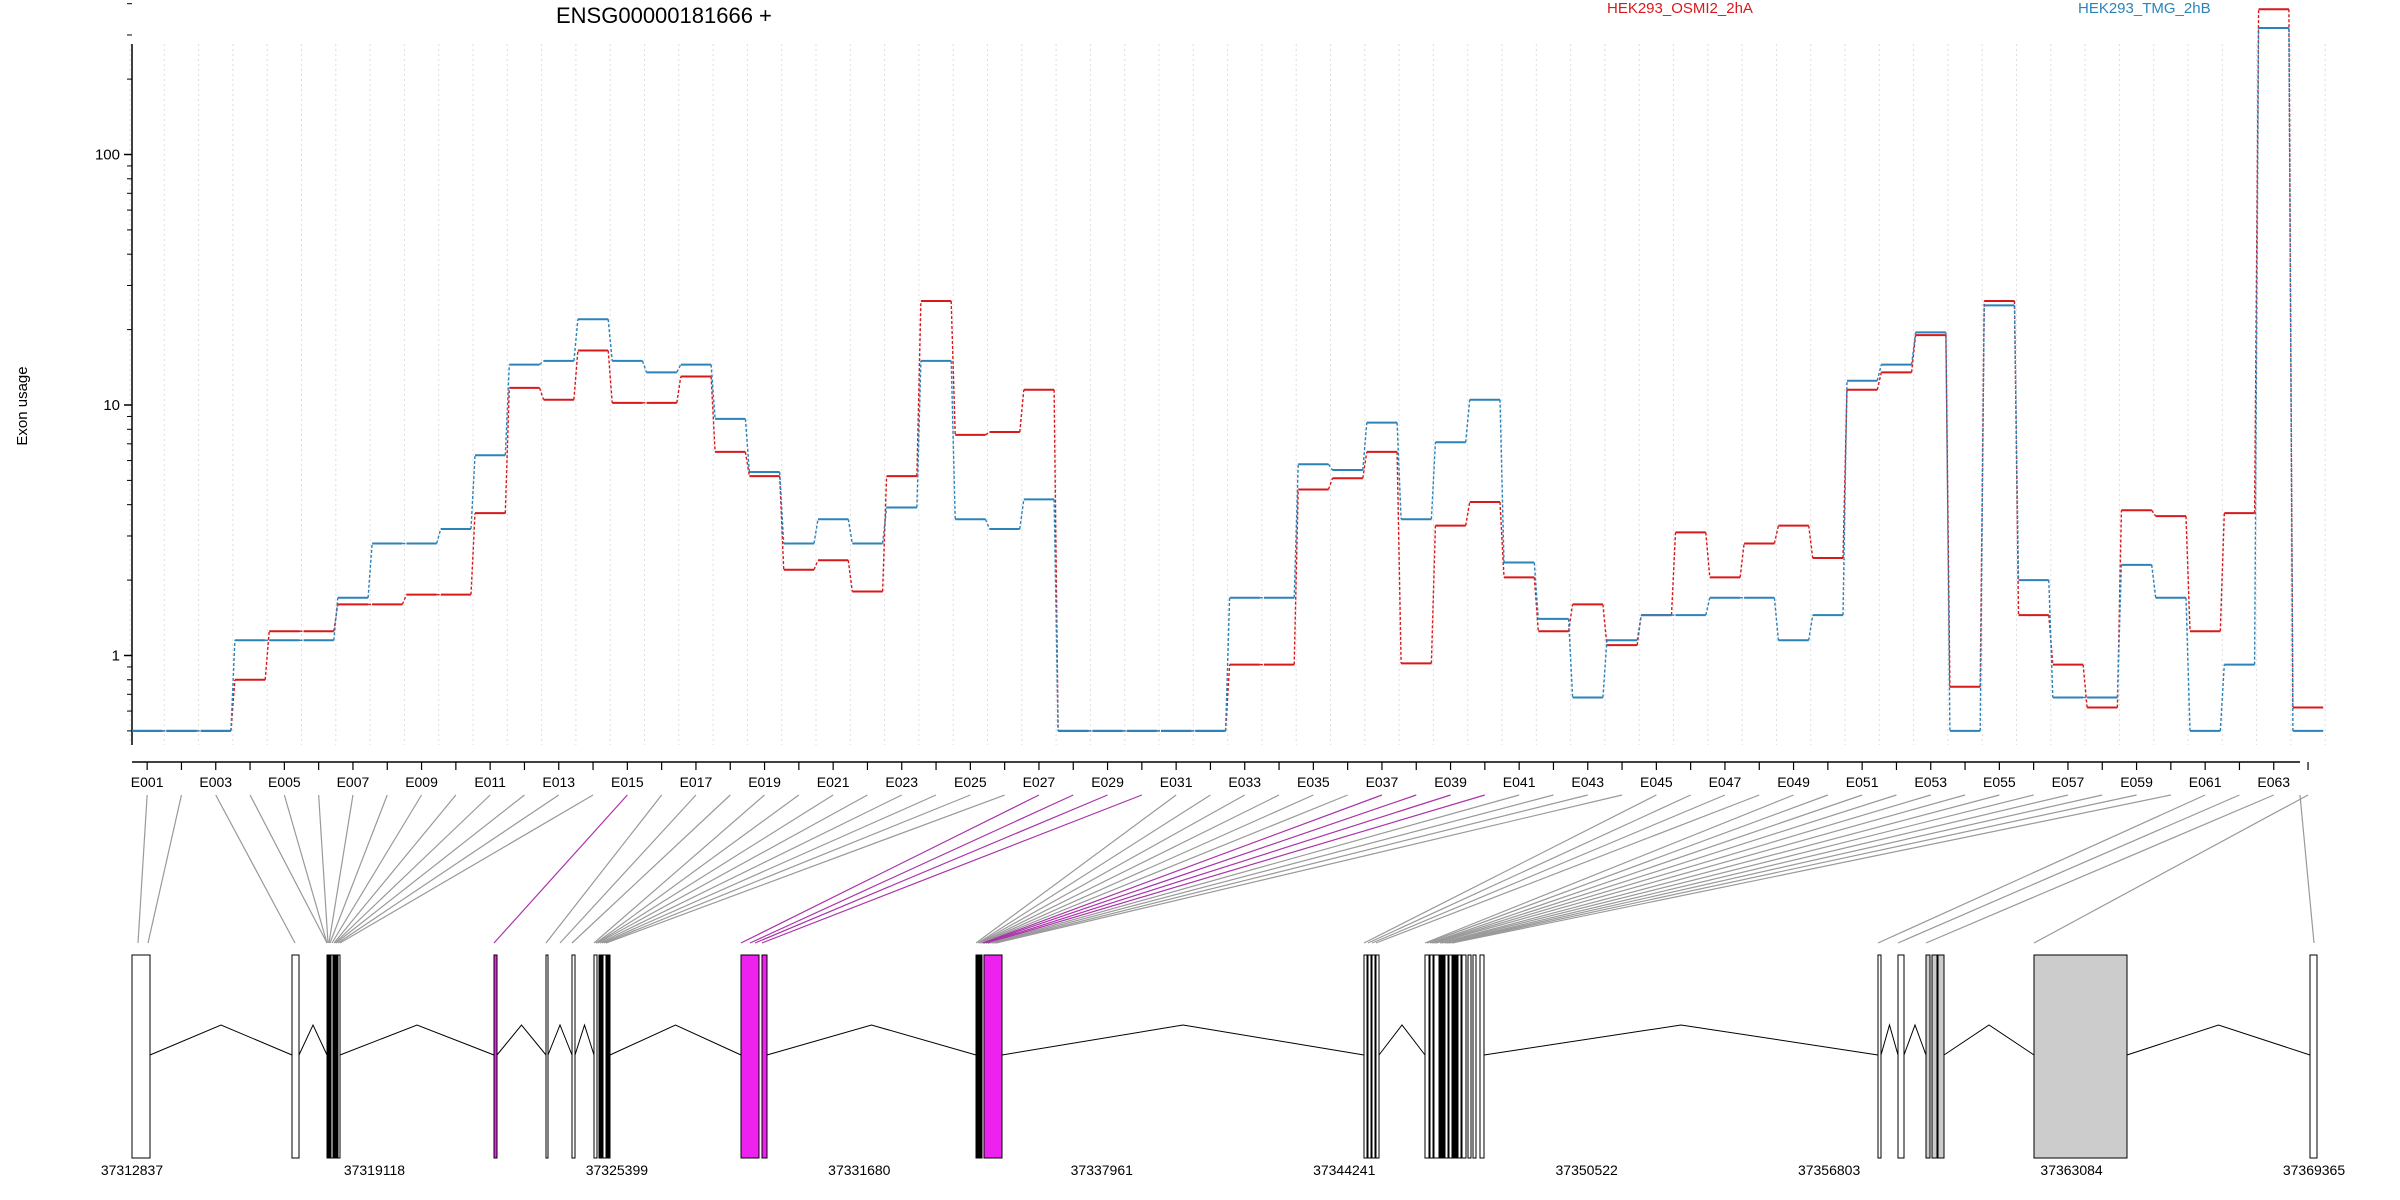 The height and width of the screenshot is (1200, 2400). What do you see at coordinates (627, 782) in the screenshot?
I see `exon-tick-label: E015` at bounding box center [627, 782].